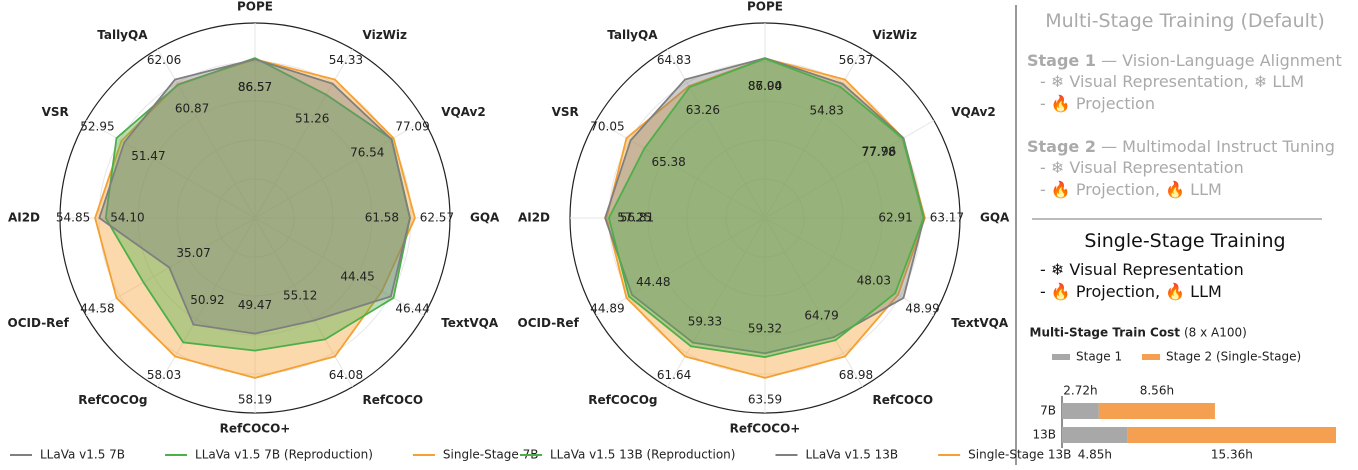 The width and height of the screenshot is (1358, 470). Describe the element at coordinates (491, 455) in the screenshot. I see `legend-label: Single-Stage 7B` at that location.